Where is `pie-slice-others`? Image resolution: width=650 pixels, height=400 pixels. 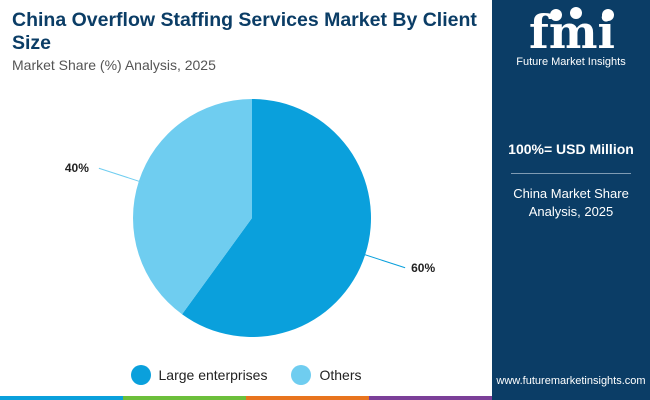 pie-slice-others is located at coordinates (192, 207).